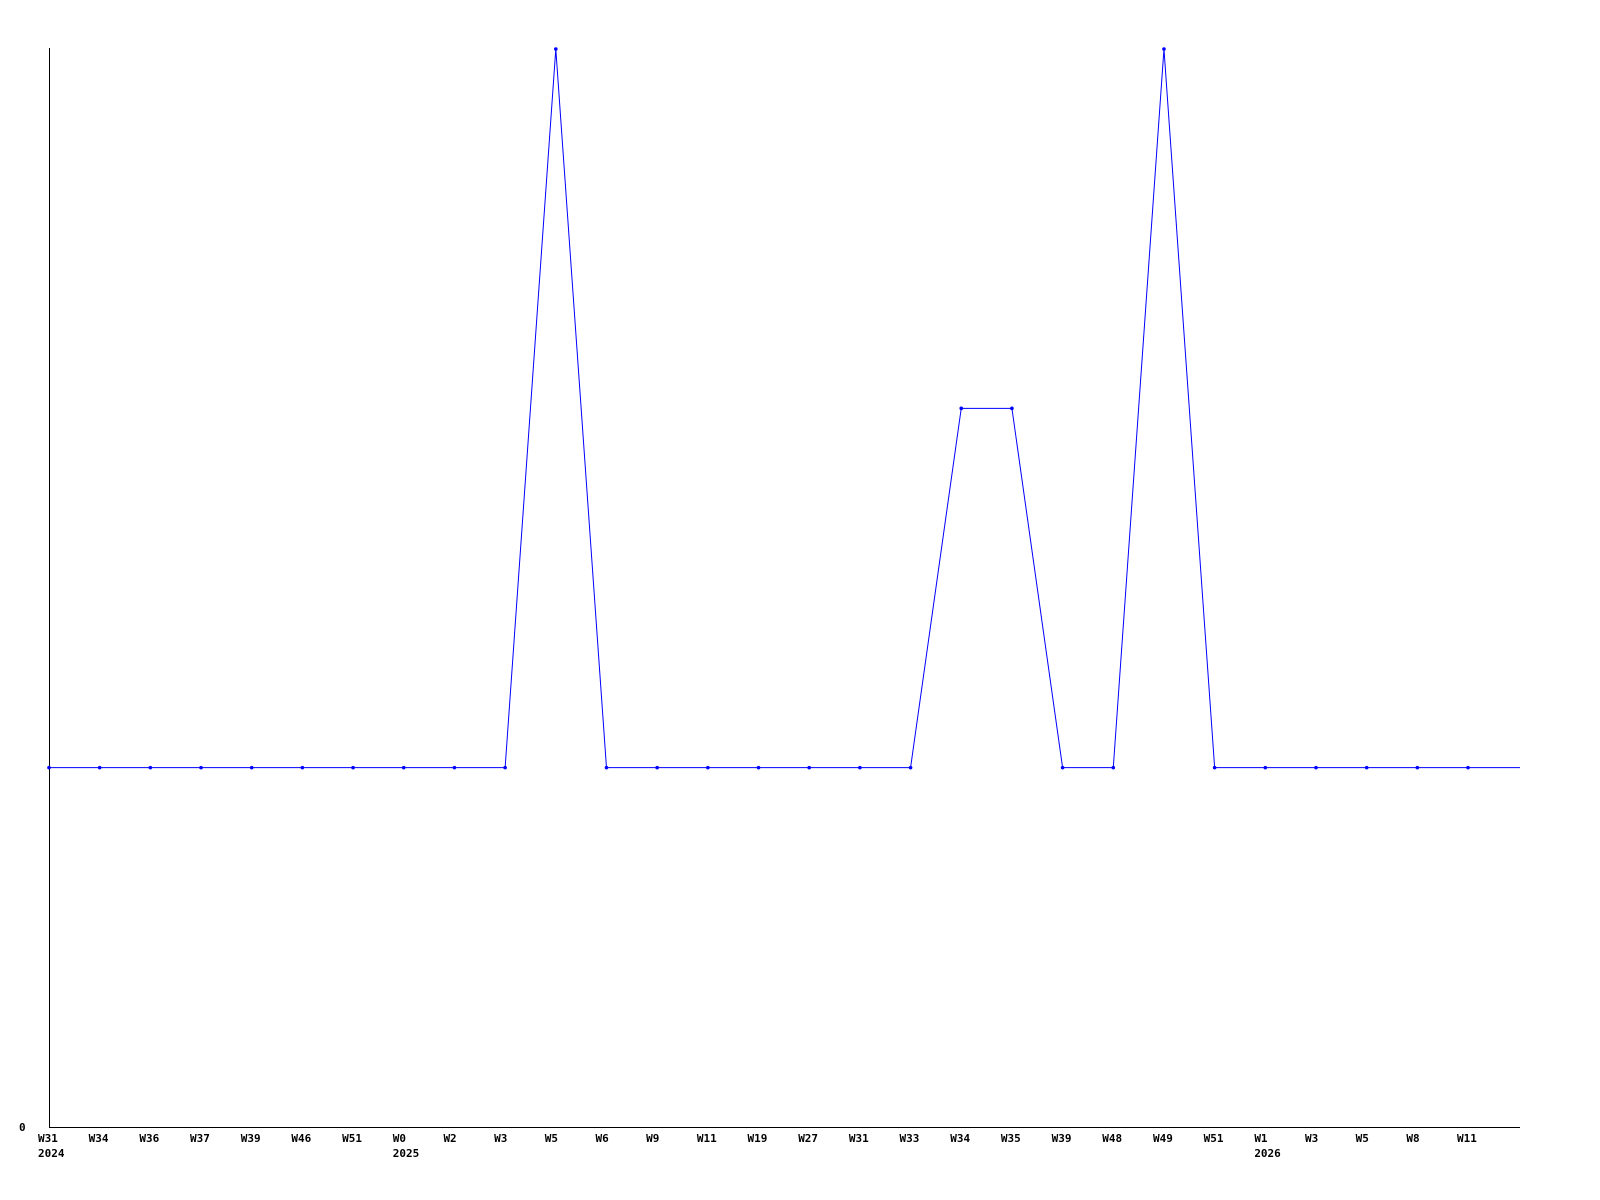 This screenshot has width=1600, height=1200. I want to click on y-tick-label-0: 0, so click(22, 1127).